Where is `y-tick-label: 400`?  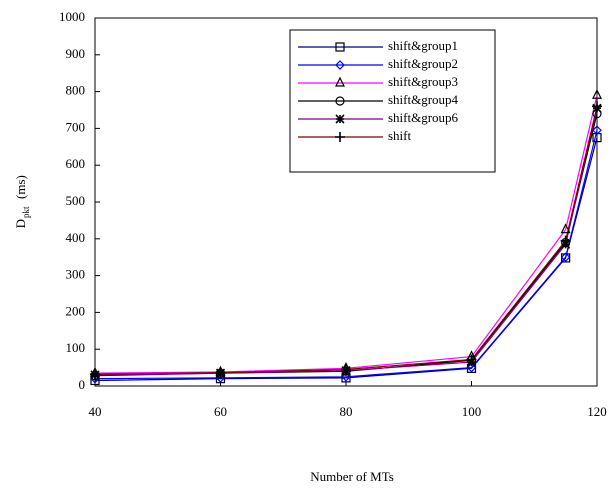 y-tick-label: 400 is located at coordinates (76, 237).